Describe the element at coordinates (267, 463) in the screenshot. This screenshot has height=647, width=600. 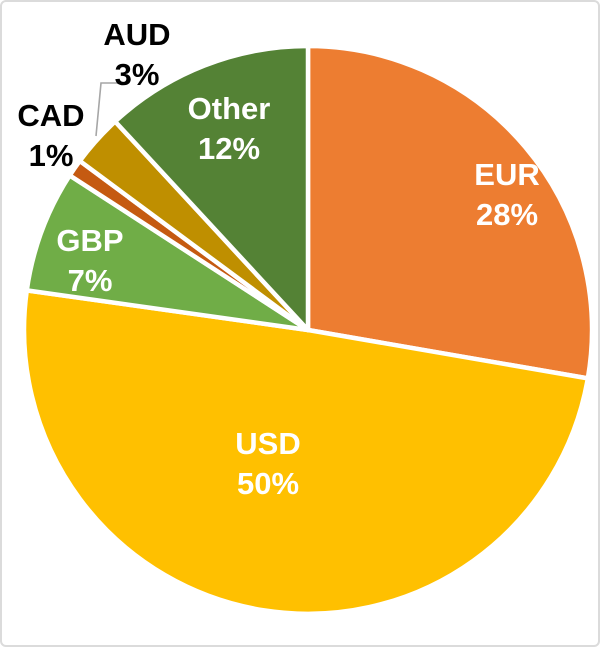
I see `slice-label-usd: USD 50%` at that location.